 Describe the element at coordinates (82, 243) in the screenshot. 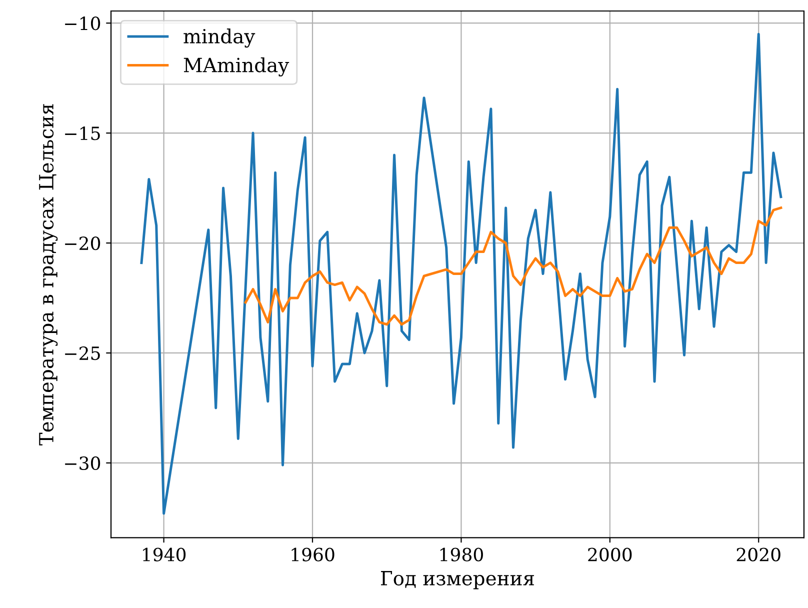

I see `y-tick-label: −20` at that location.